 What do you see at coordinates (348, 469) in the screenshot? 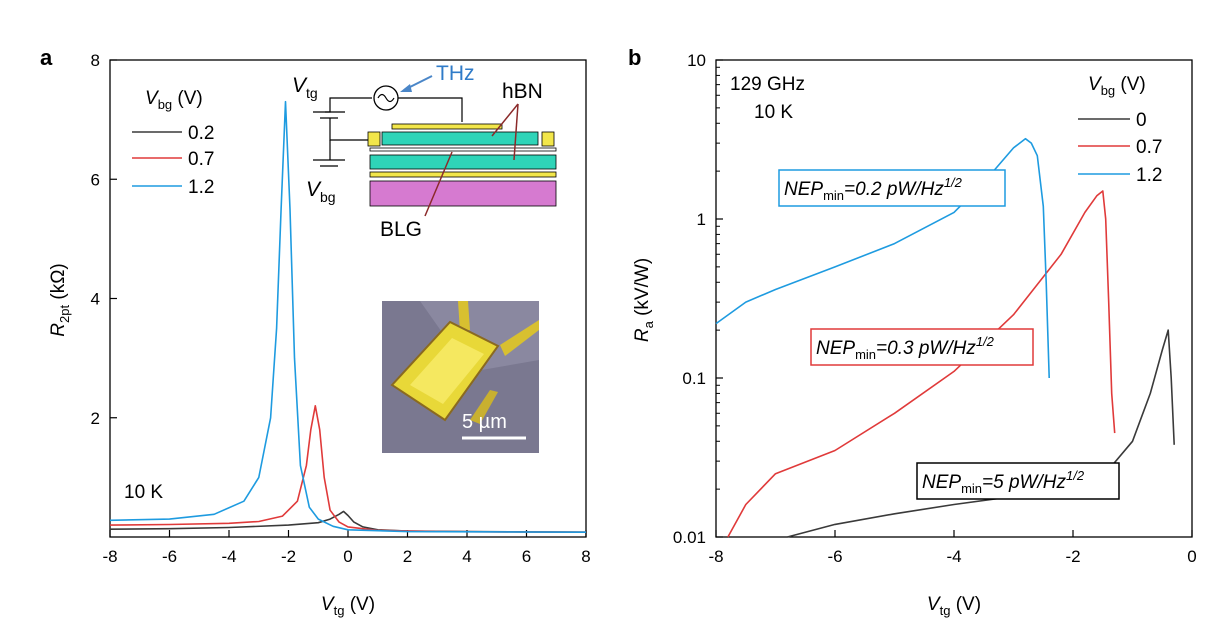
I see `a-series-0.7` at bounding box center [348, 469].